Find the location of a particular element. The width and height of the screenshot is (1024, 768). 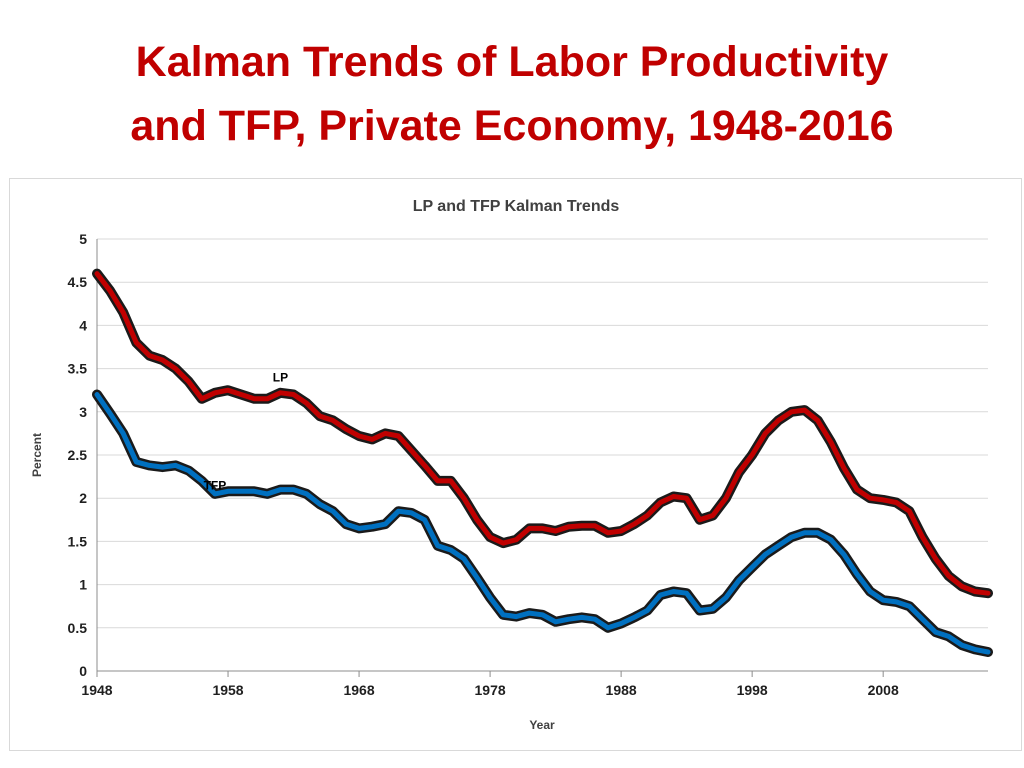

y-tick-label: 0 is located at coordinates (83, 671).